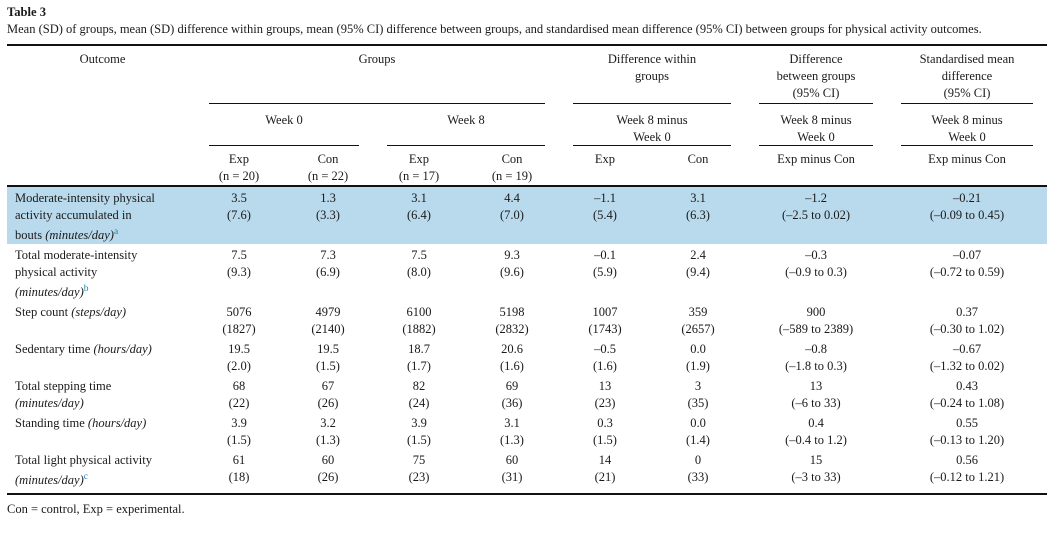  I want to click on cell-con-week0: 60 (26), so click(328, 469).